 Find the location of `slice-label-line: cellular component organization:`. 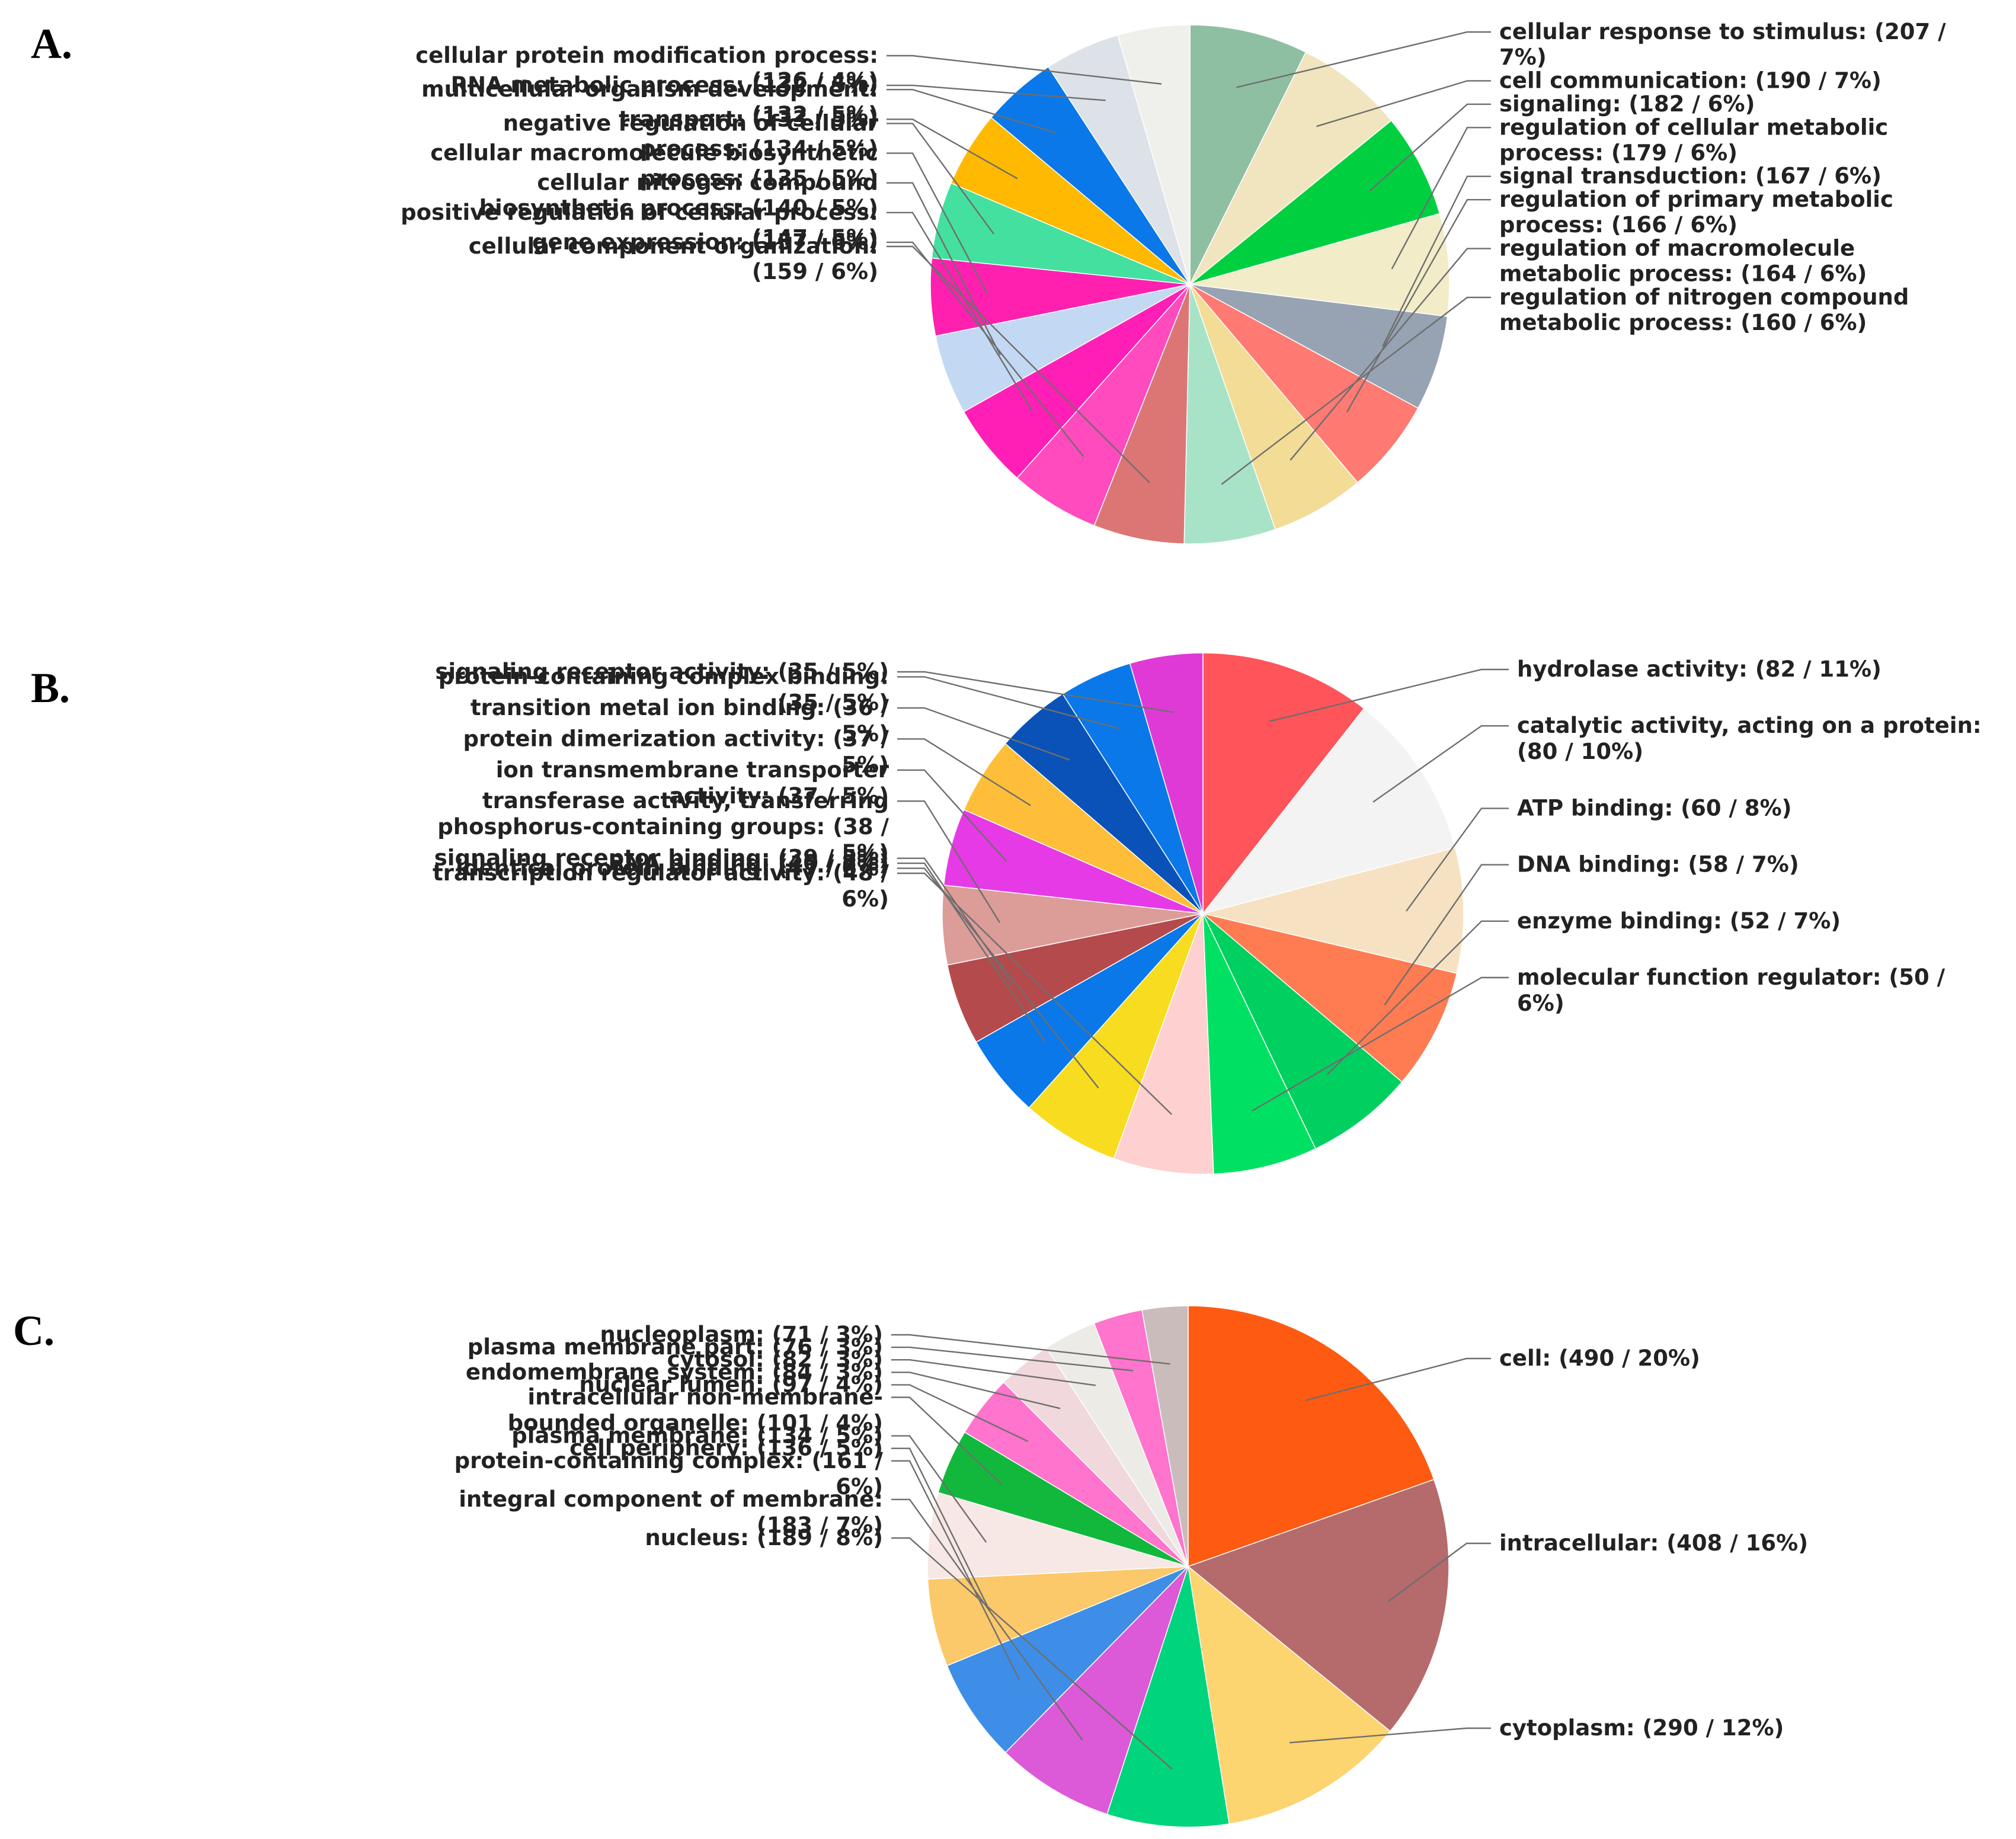

slice-label-line: cellular component organization: is located at coordinates (673, 246).